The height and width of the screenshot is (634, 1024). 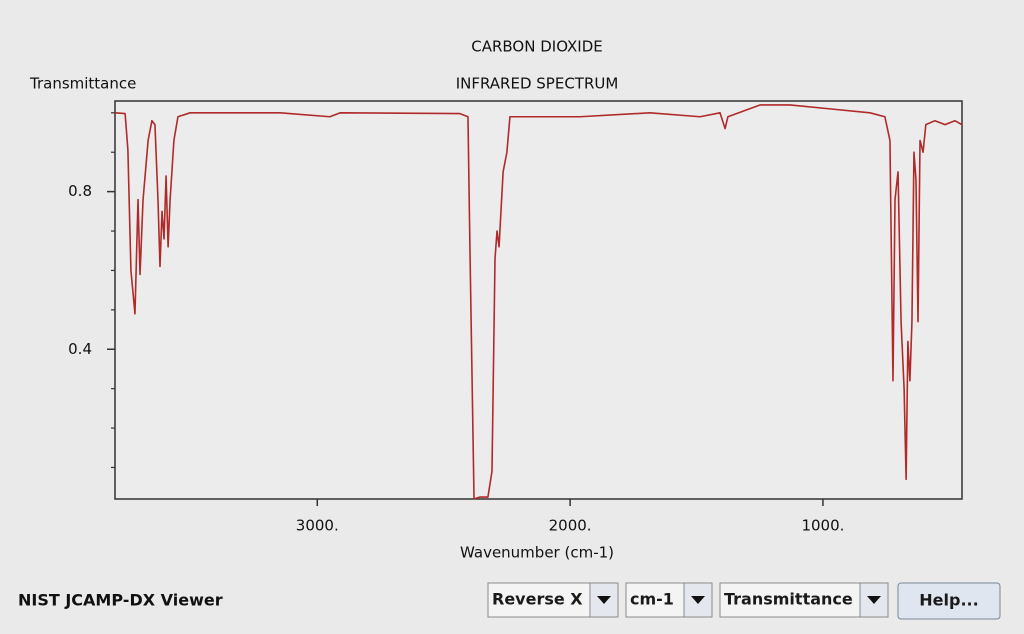 What do you see at coordinates (80, 191) in the screenshot?
I see `y-tick-label: 0.8` at bounding box center [80, 191].